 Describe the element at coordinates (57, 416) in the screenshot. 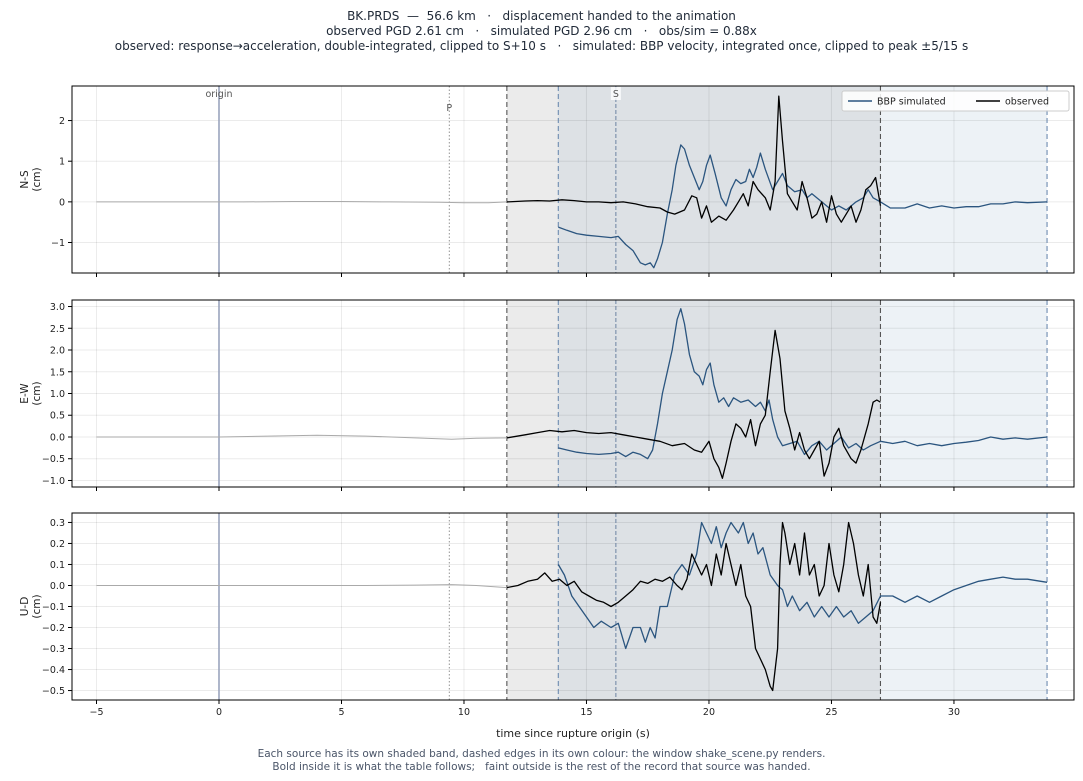

I see `y-tick-label: 0.5` at that location.